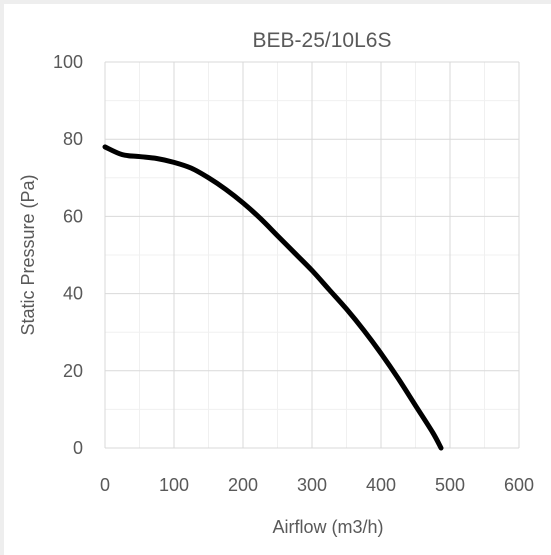 The image size is (551, 555). What do you see at coordinates (73, 139) in the screenshot?
I see `y-tick-label: 80` at bounding box center [73, 139].